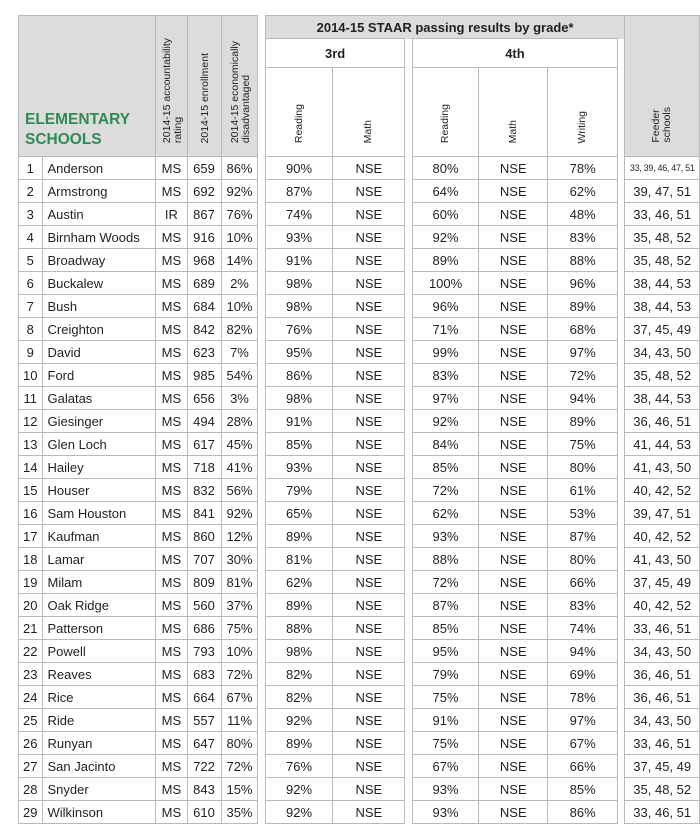 Image resolution: width=700 pixels, height=824 pixels. What do you see at coordinates (299, 237) in the screenshot?
I see `grade3-reading: 93%` at bounding box center [299, 237].